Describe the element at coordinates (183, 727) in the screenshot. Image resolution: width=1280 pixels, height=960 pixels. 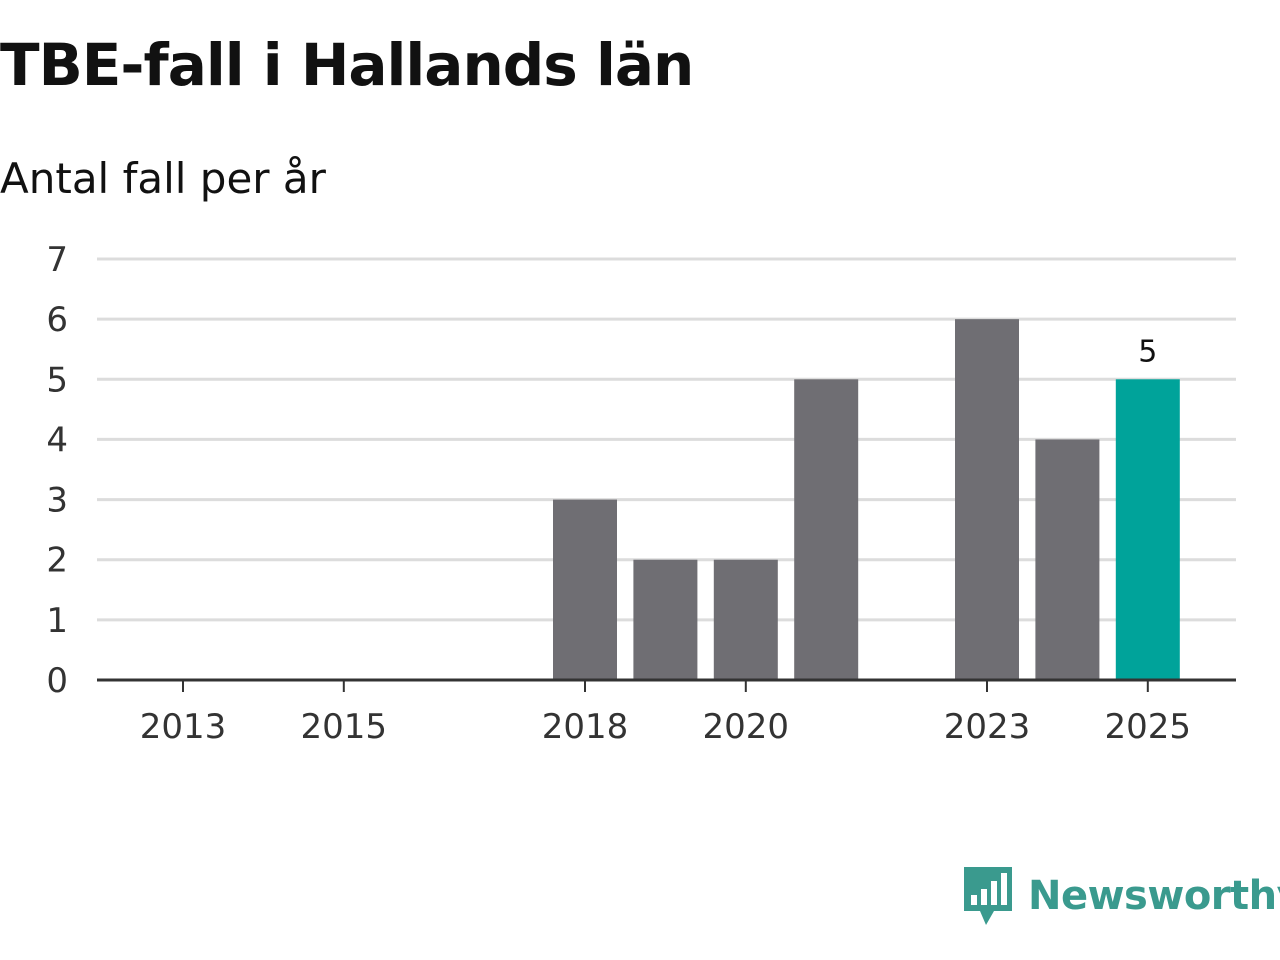
I see `x-tick-label: 2013` at that location.